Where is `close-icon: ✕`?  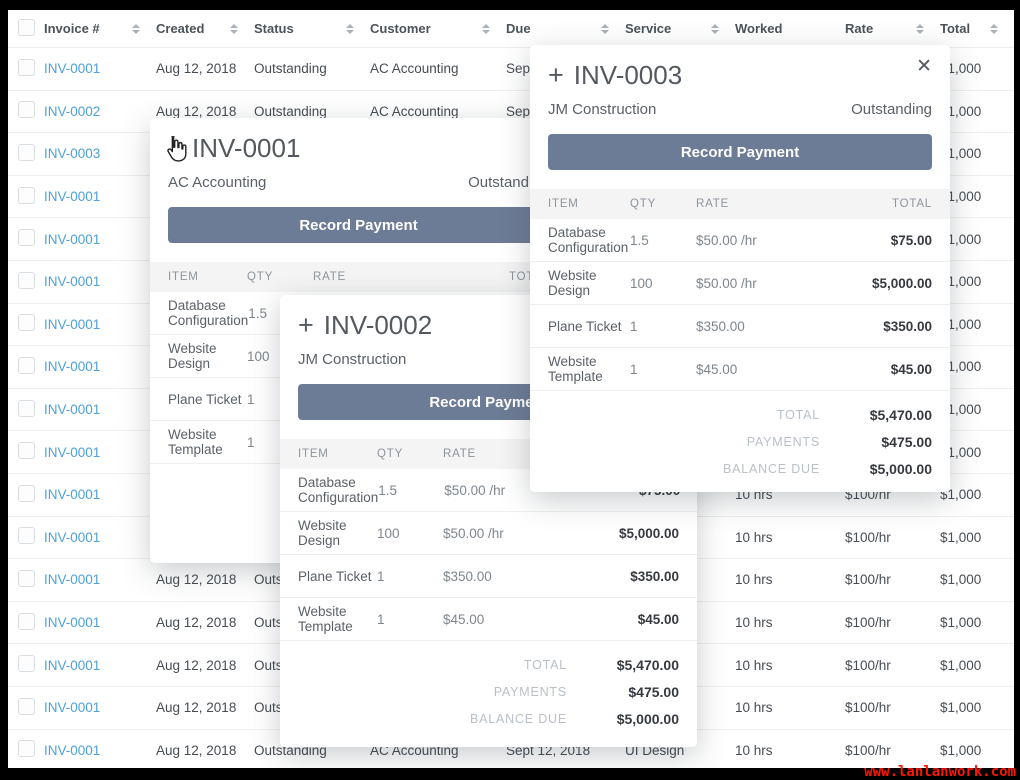
close-icon: ✕ is located at coordinates (924, 66).